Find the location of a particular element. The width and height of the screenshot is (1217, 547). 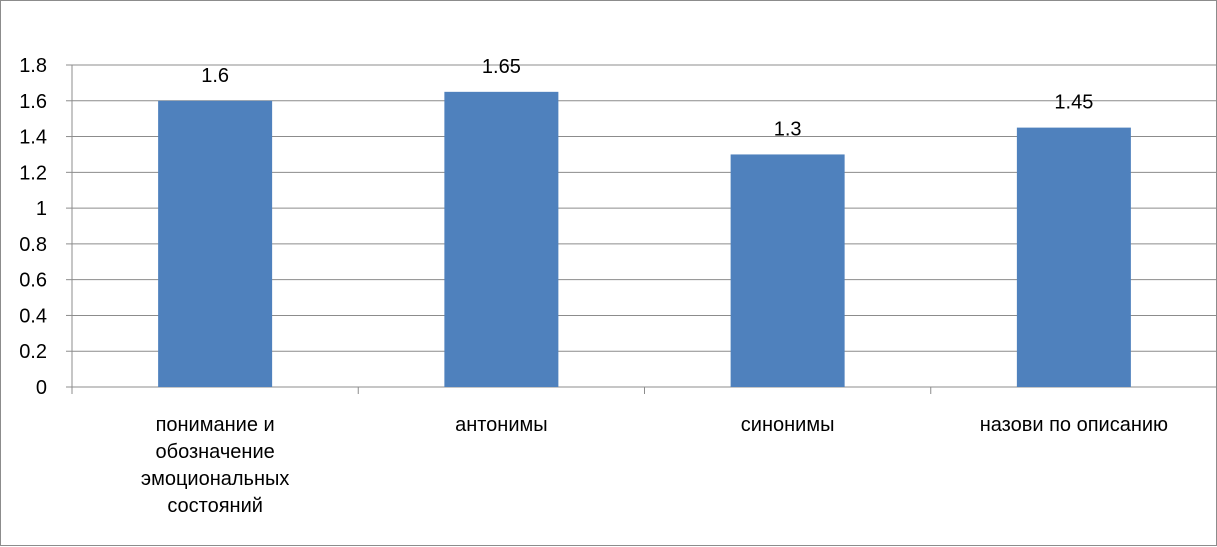

y-tick-label: 1 is located at coordinates (41, 209).